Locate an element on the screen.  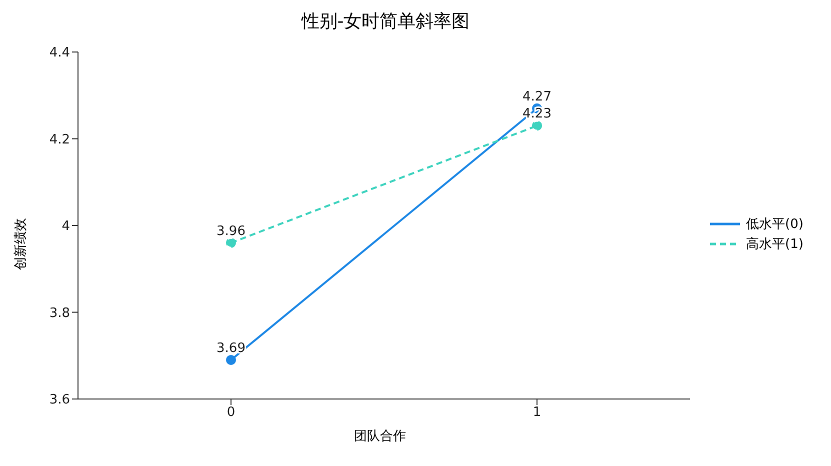
data-label: 3.96 is located at coordinates (231, 231).